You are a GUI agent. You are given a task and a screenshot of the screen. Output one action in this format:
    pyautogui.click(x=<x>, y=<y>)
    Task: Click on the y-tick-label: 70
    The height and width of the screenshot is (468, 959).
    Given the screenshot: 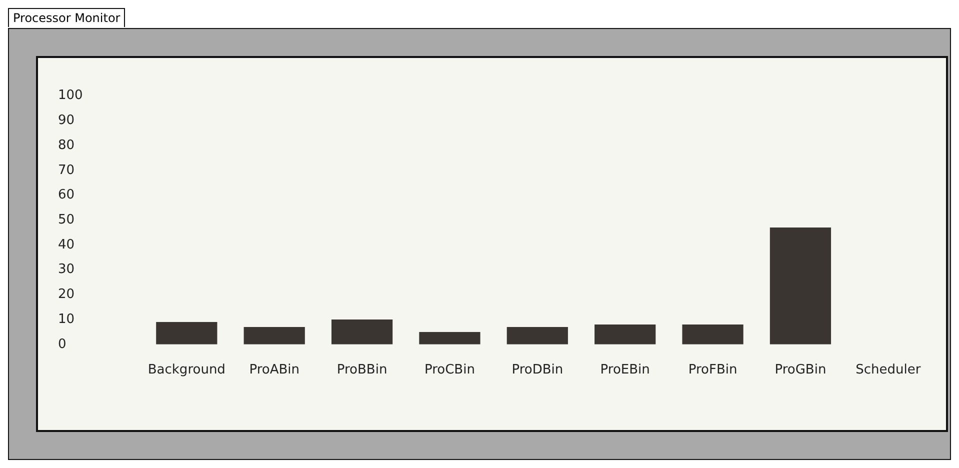 What is the action you would take?
    pyautogui.click(x=66, y=170)
    